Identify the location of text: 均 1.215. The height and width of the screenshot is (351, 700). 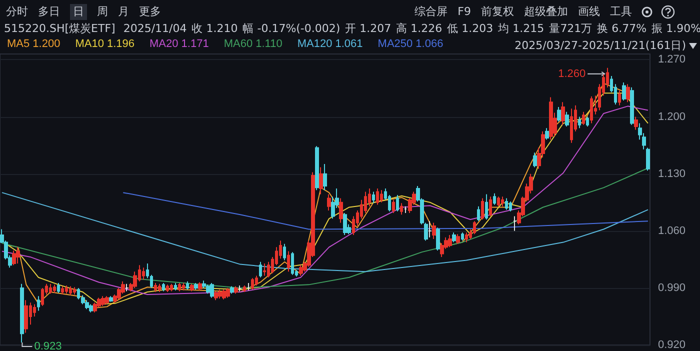
(521, 29).